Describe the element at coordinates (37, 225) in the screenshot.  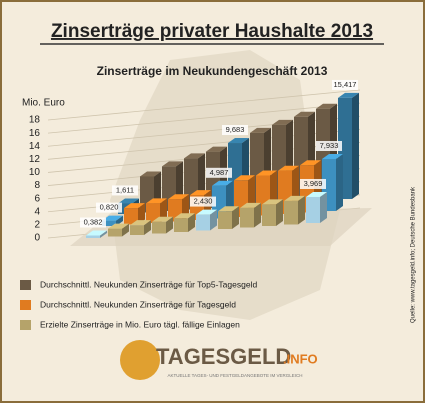
I see `y-tick-label: 2` at that location.